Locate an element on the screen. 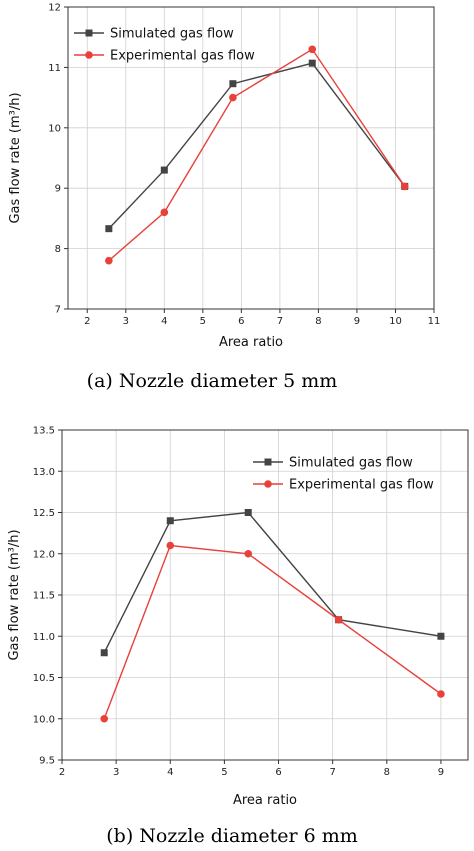 The height and width of the screenshot is (851, 474). y-tick-label: 8 is located at coordinates (58, 249).